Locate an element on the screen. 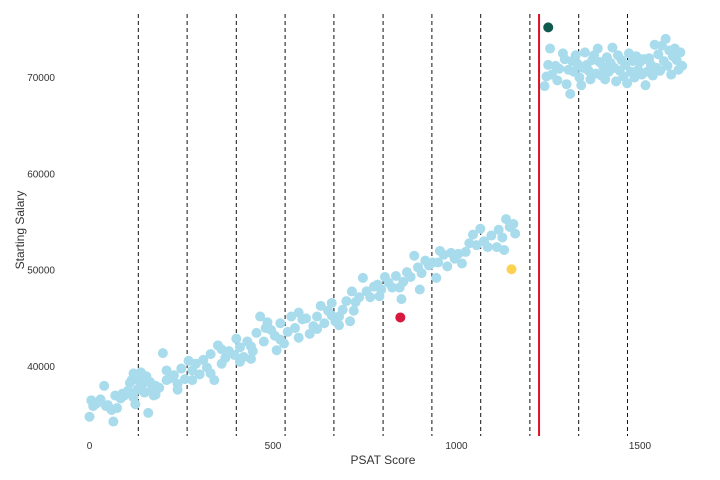 The width and height of the screenshot is (720, 480). x-tick-label-3: 1500 is located at coordinates (640, 446).